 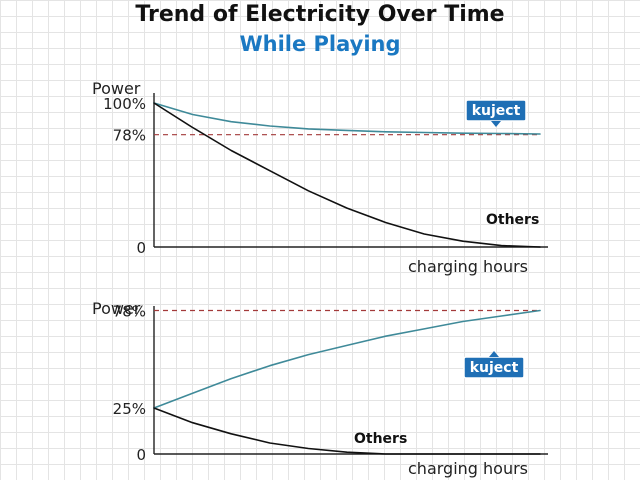 What do you see at coordinates (124, 104) in the screenshot?
I see `y-tick-label: 100%` at bounding box center [124, 104].